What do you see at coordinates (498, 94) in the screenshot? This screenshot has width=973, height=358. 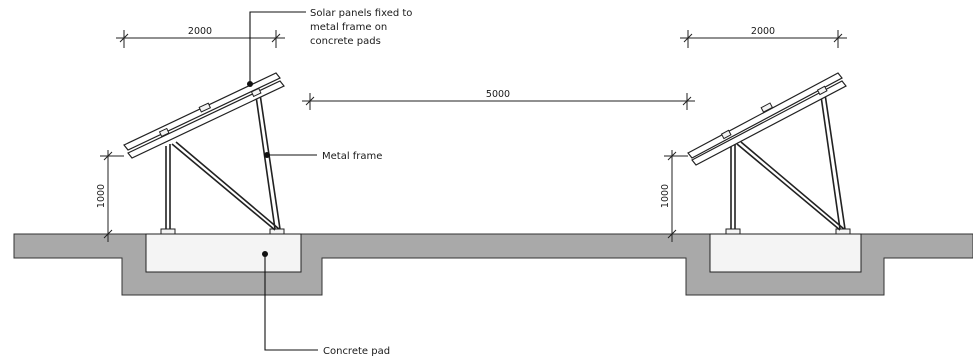 I see `dim-label-row-spacing: 5000` at bounding box center [498, 94].